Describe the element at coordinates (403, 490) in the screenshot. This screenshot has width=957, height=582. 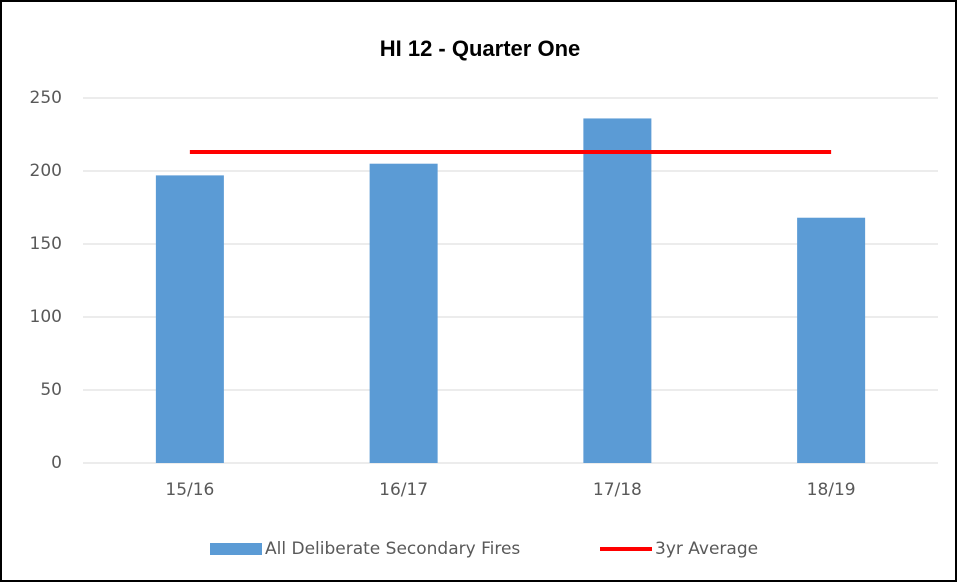
I see `x-tick-label: 16/17` at that location.